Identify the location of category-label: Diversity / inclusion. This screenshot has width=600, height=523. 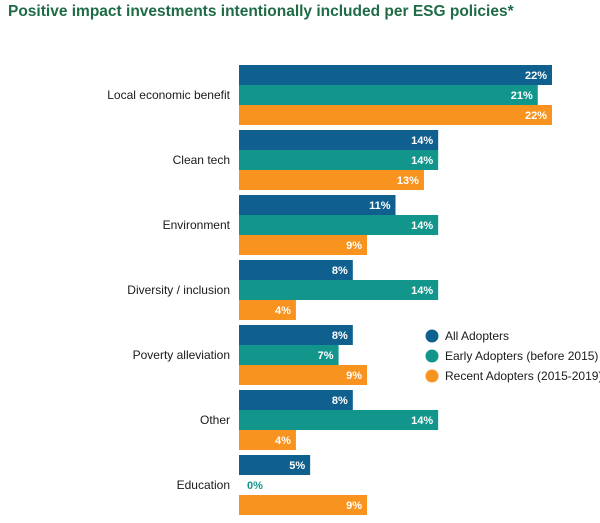
(178, 290).